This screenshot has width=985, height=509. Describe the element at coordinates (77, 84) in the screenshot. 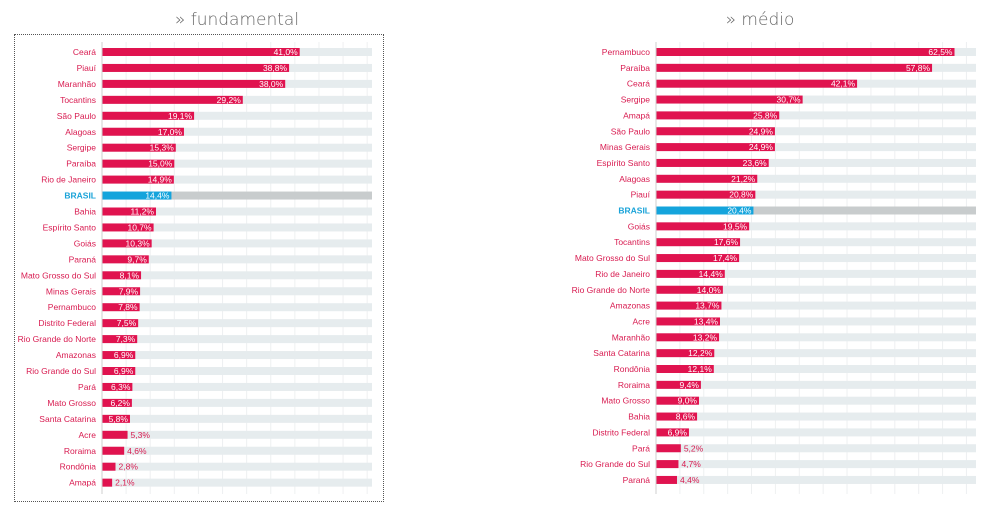

I see `category-label: Maranhão` at that location.